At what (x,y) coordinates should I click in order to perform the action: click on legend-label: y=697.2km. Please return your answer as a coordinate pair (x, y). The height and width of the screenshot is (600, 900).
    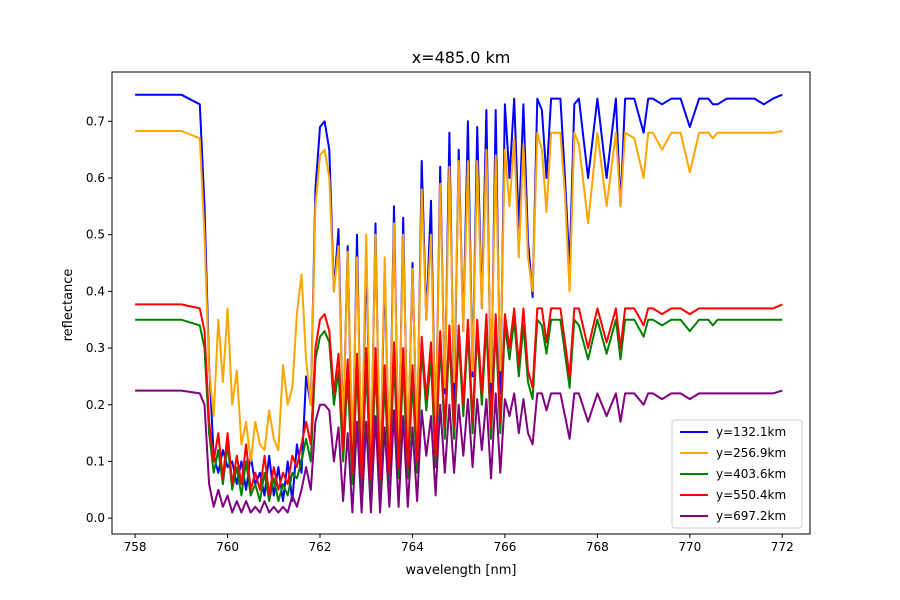
    Looking at the image, I should click on (751, 516).